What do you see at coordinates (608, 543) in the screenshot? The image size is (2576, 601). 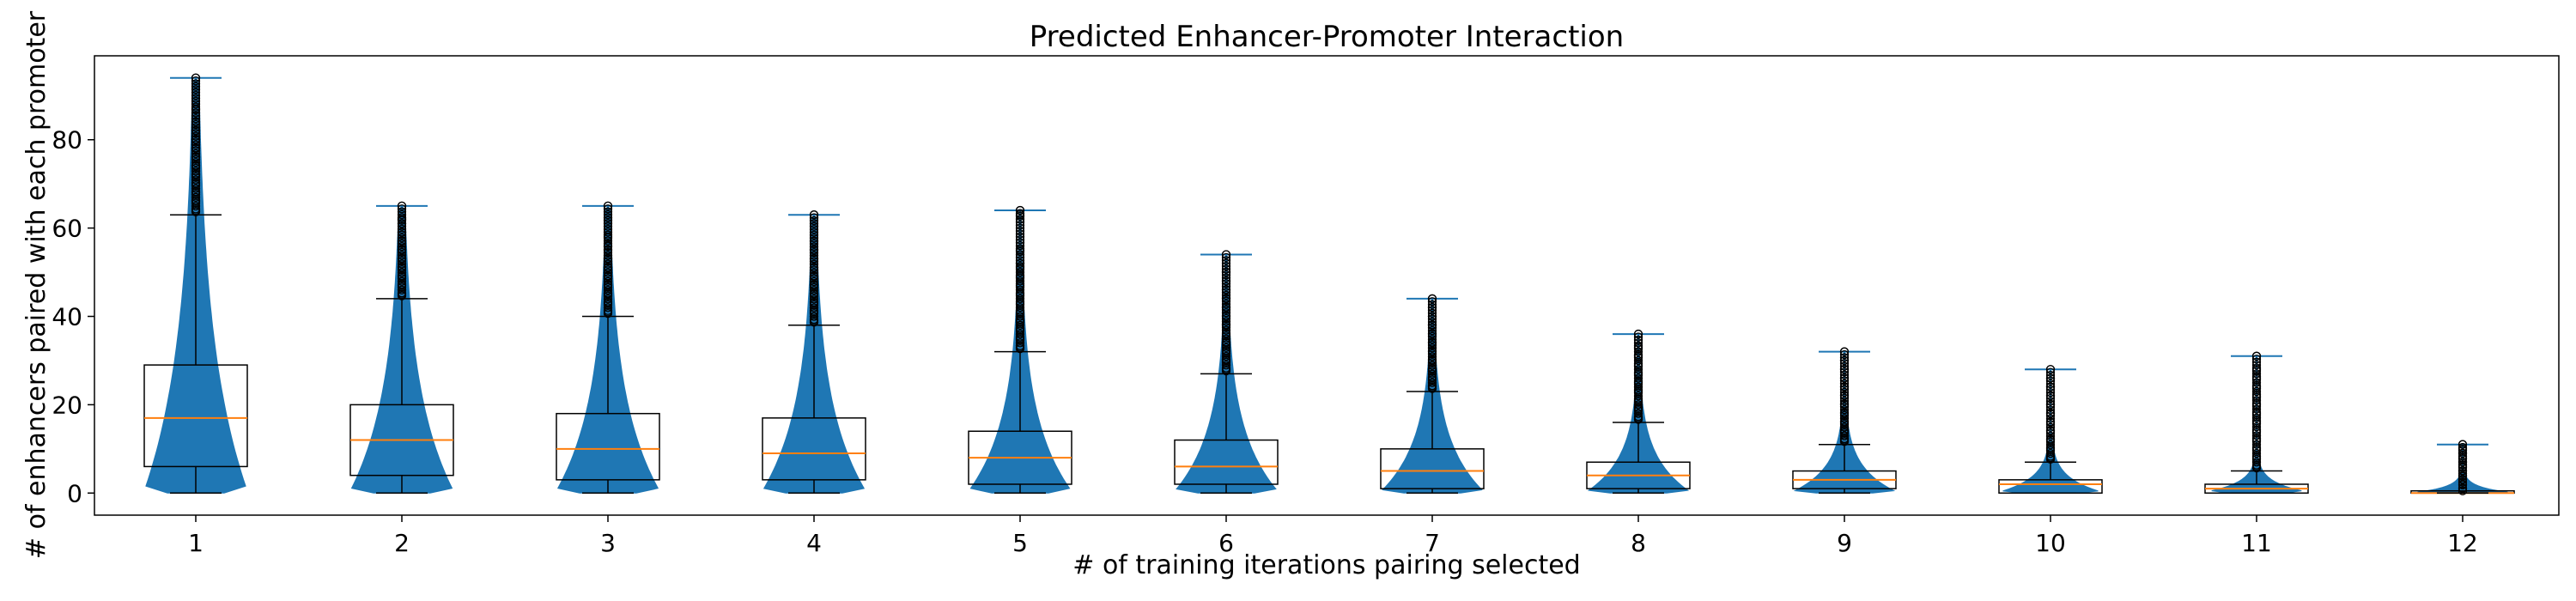 I see `x-tick-label: 3` at bounding box center [608, 543].